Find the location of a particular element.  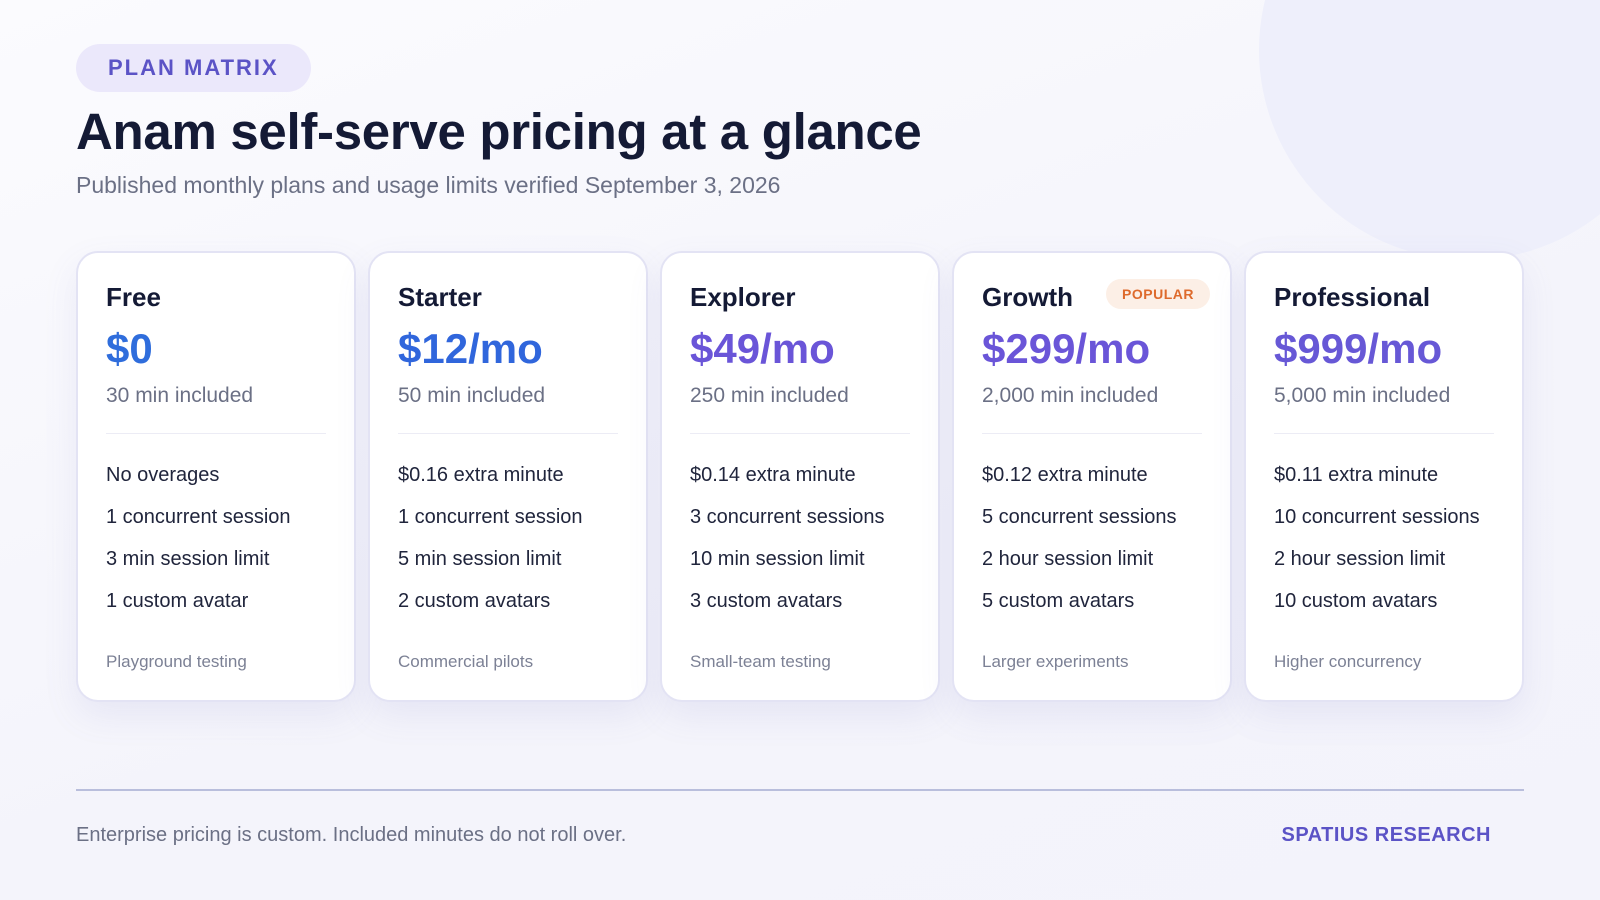

feature-item: 2 custom avatars is located at coordinates (474, 601).